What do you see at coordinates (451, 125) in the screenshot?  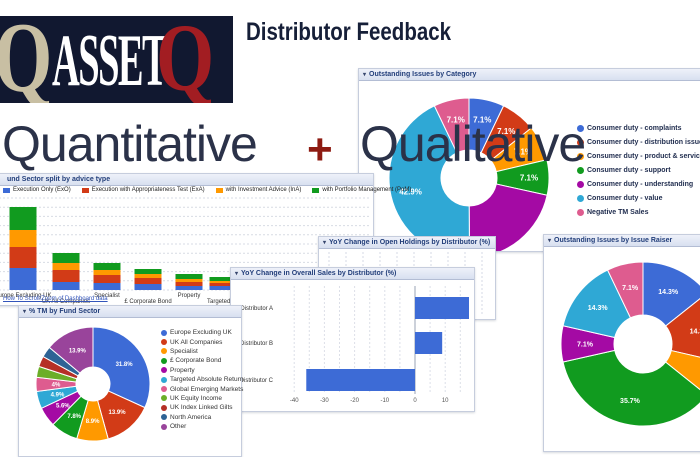 I see `donut-slice-negative-tm-sales` at bounding box center [451, 125].